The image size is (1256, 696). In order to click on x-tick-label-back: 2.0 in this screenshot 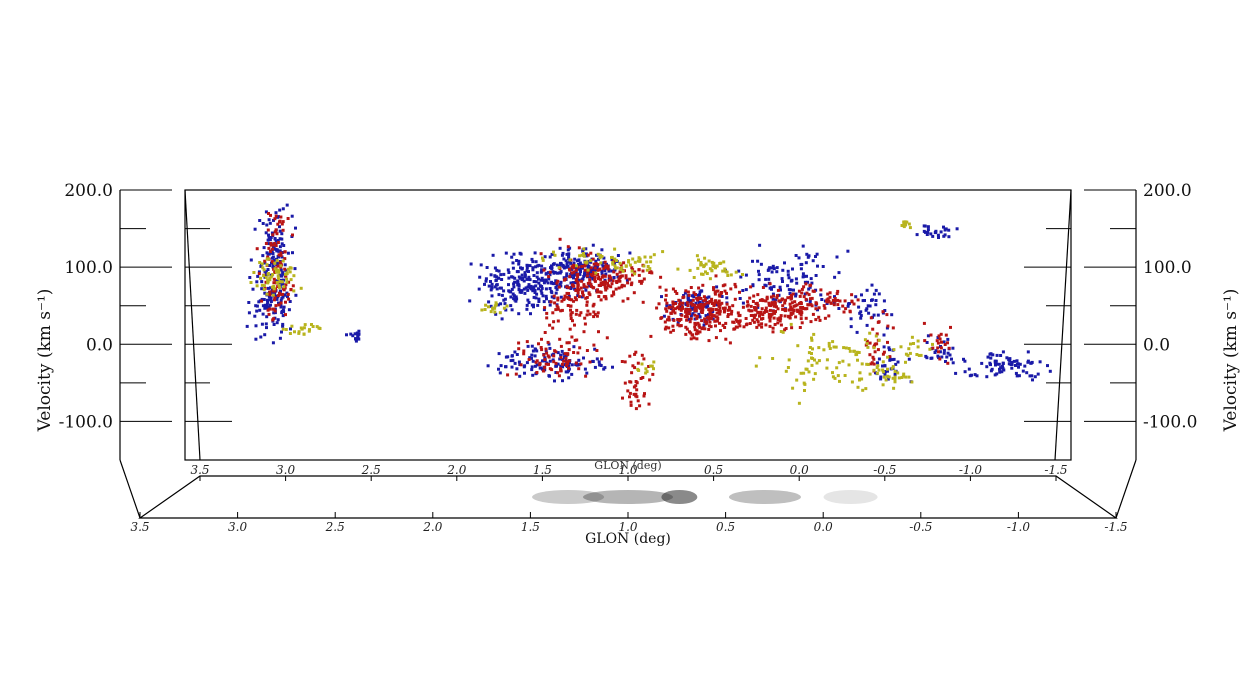, I will do `click(456, 470)`.